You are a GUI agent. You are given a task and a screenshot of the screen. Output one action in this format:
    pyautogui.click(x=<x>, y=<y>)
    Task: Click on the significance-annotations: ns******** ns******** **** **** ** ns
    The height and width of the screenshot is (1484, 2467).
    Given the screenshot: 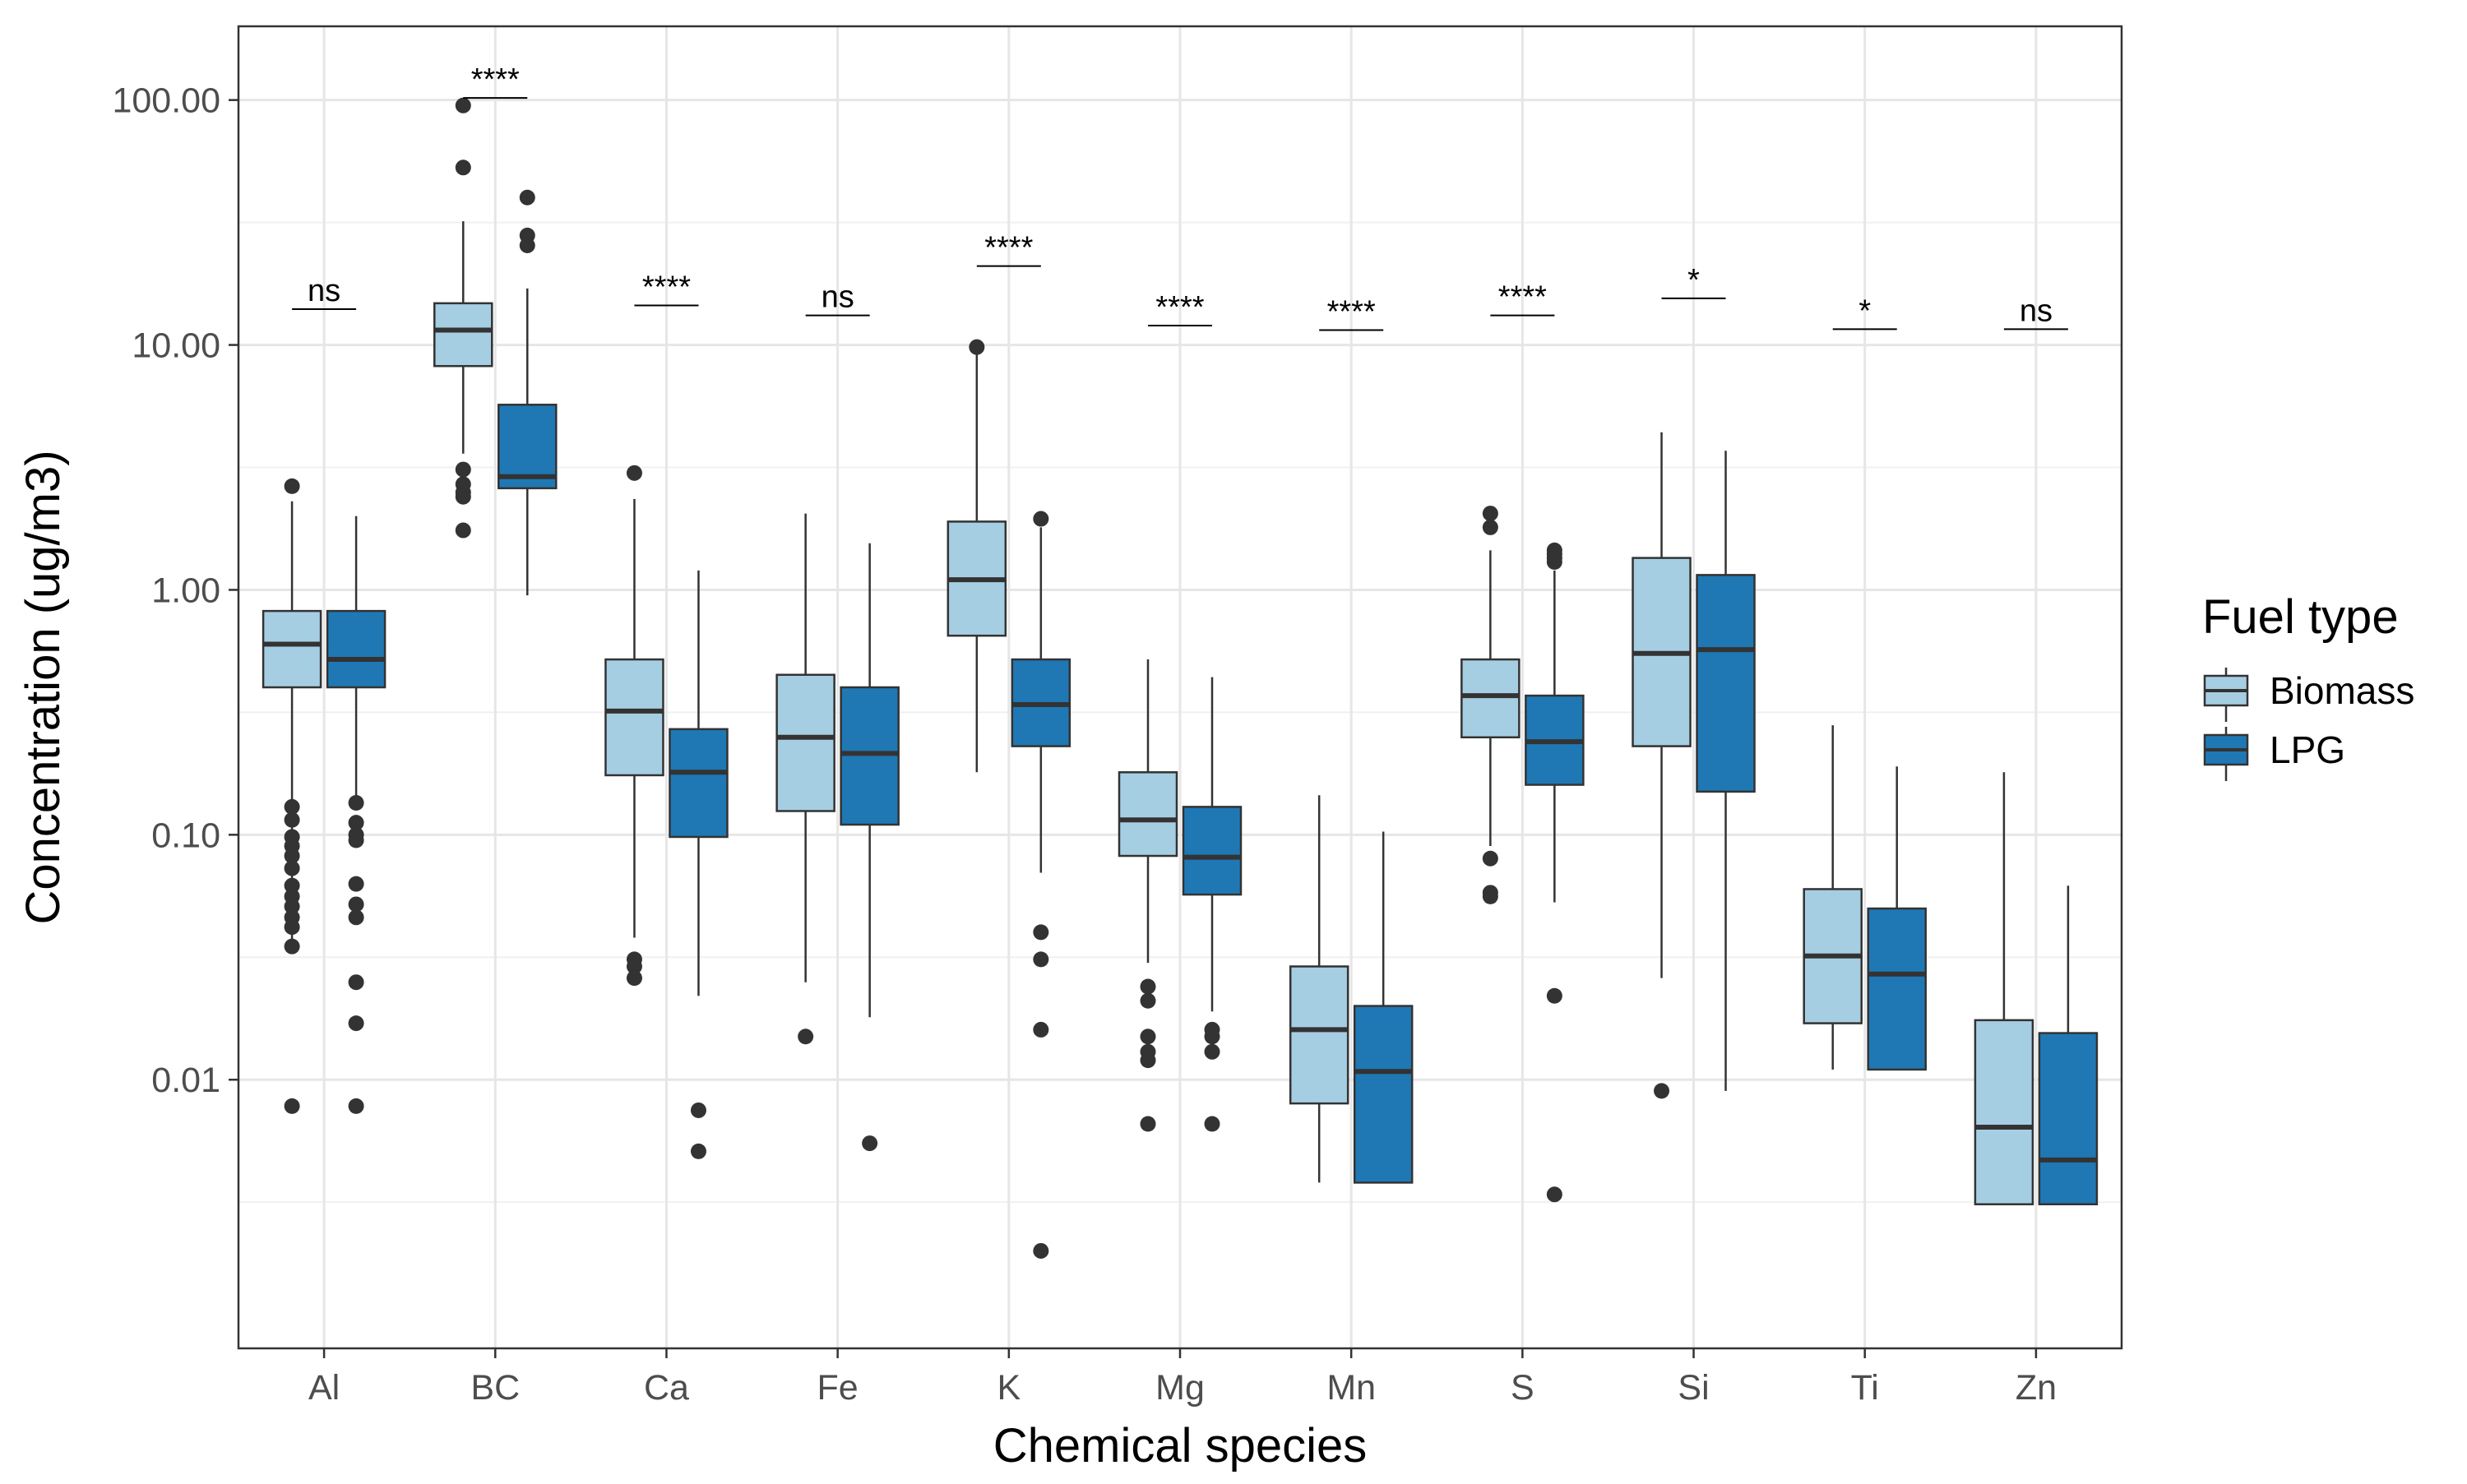 What is the action you would take?
    pyautogui.click(x=1180, y=197)
    